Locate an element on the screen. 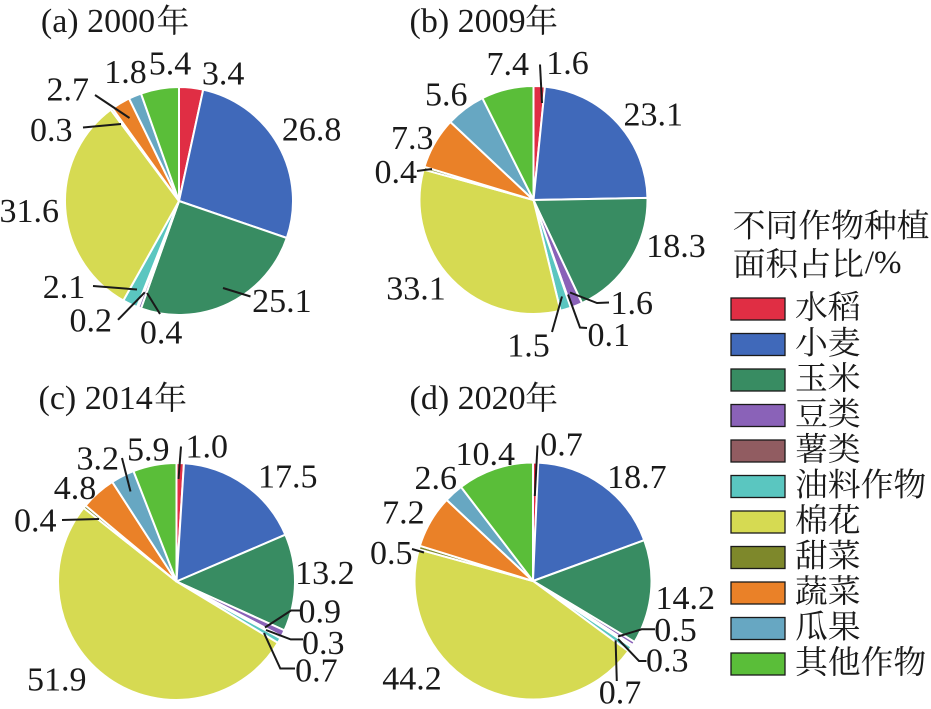 This screenshot has width=931, height=709. svg-text: (a) 2000 is located at coordinates (98, 21).